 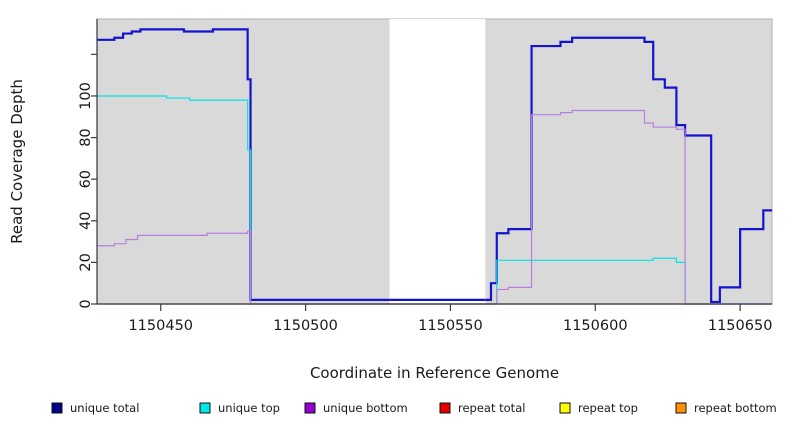 I want to click on x-tick-label-1150550: 1150550, so click(x=450, y=326).